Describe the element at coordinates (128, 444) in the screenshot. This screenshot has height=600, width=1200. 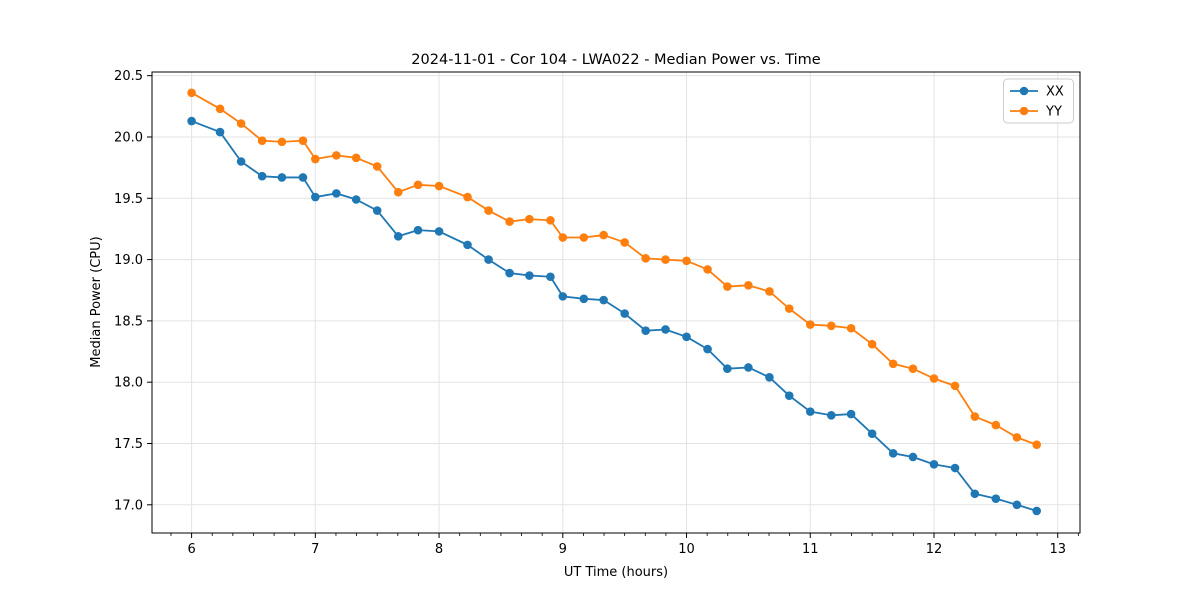
I see `y-tick-label: 17.5` at that location.